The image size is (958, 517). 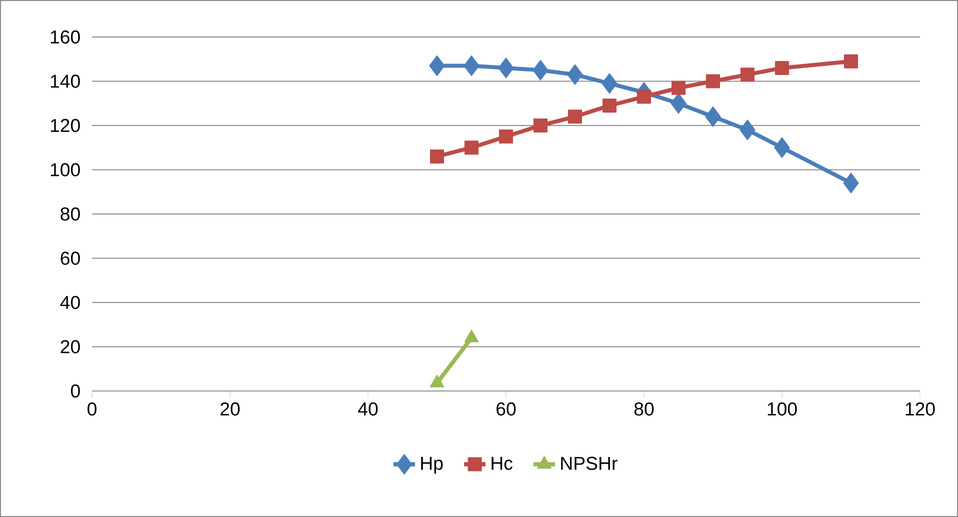 I want to click on y-tick-label: 0, so click(x=75, y=391).